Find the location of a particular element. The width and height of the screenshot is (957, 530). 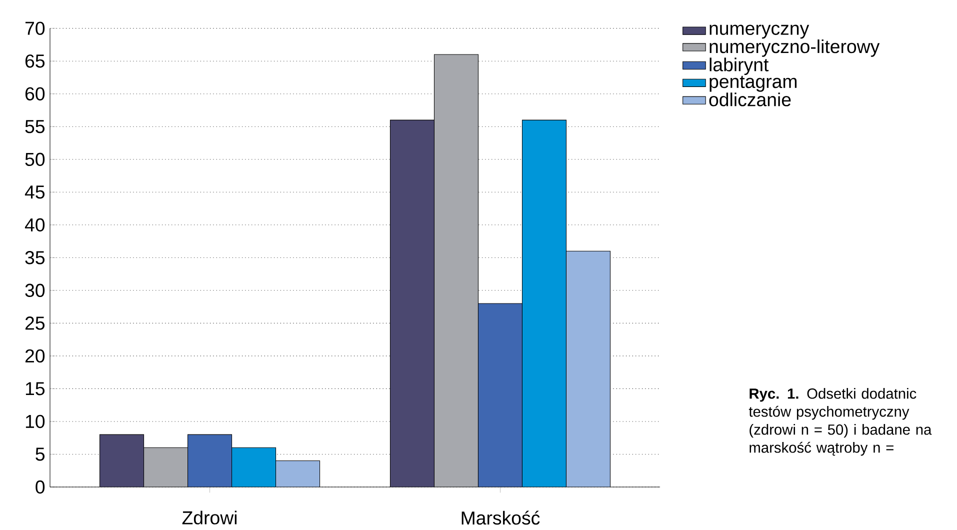

legend-label: numeryczny is located at coordinates (760, 31).